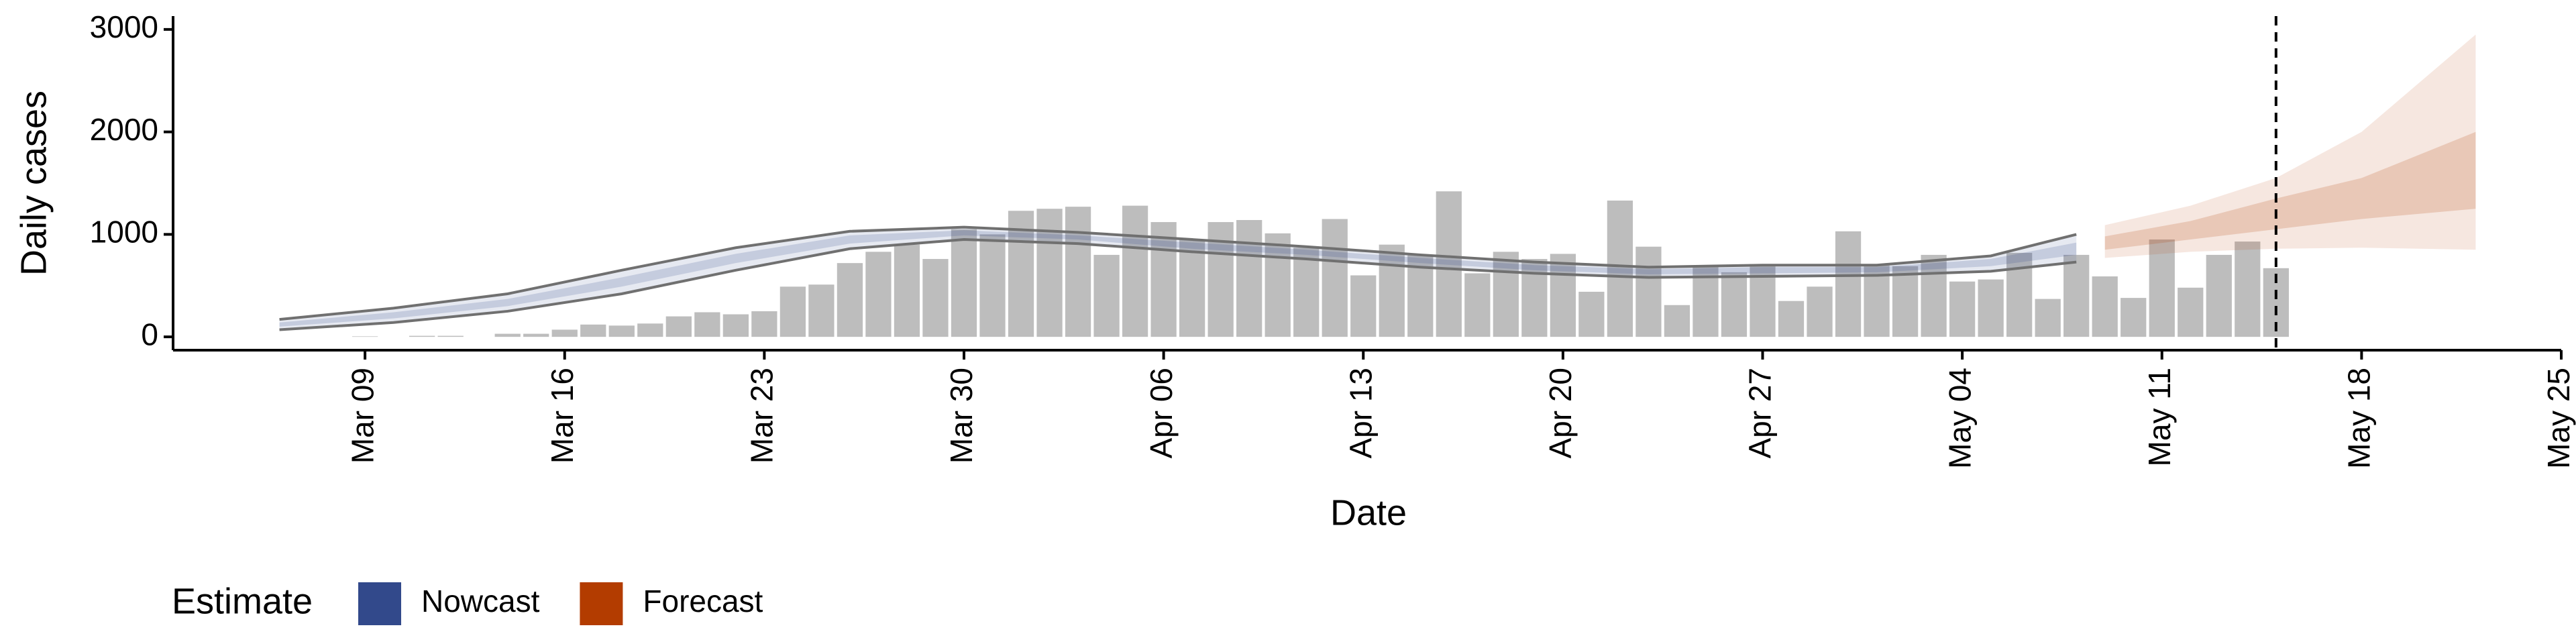 The width and height of the screenshot is (2576, 644). Describe the element at coordinates (2159, 417) in the screenshot. I see `x-tick-label: May 11` at that location.